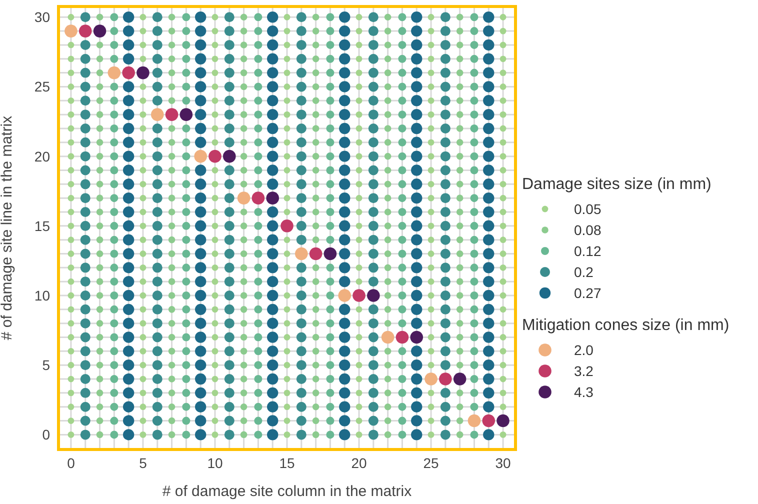 This screenshot has height=504, width=758. What do you see at coordinates (431, 462) in the screenshot?
I see `x-tick-label: 25` at bounding box center [431, 462].